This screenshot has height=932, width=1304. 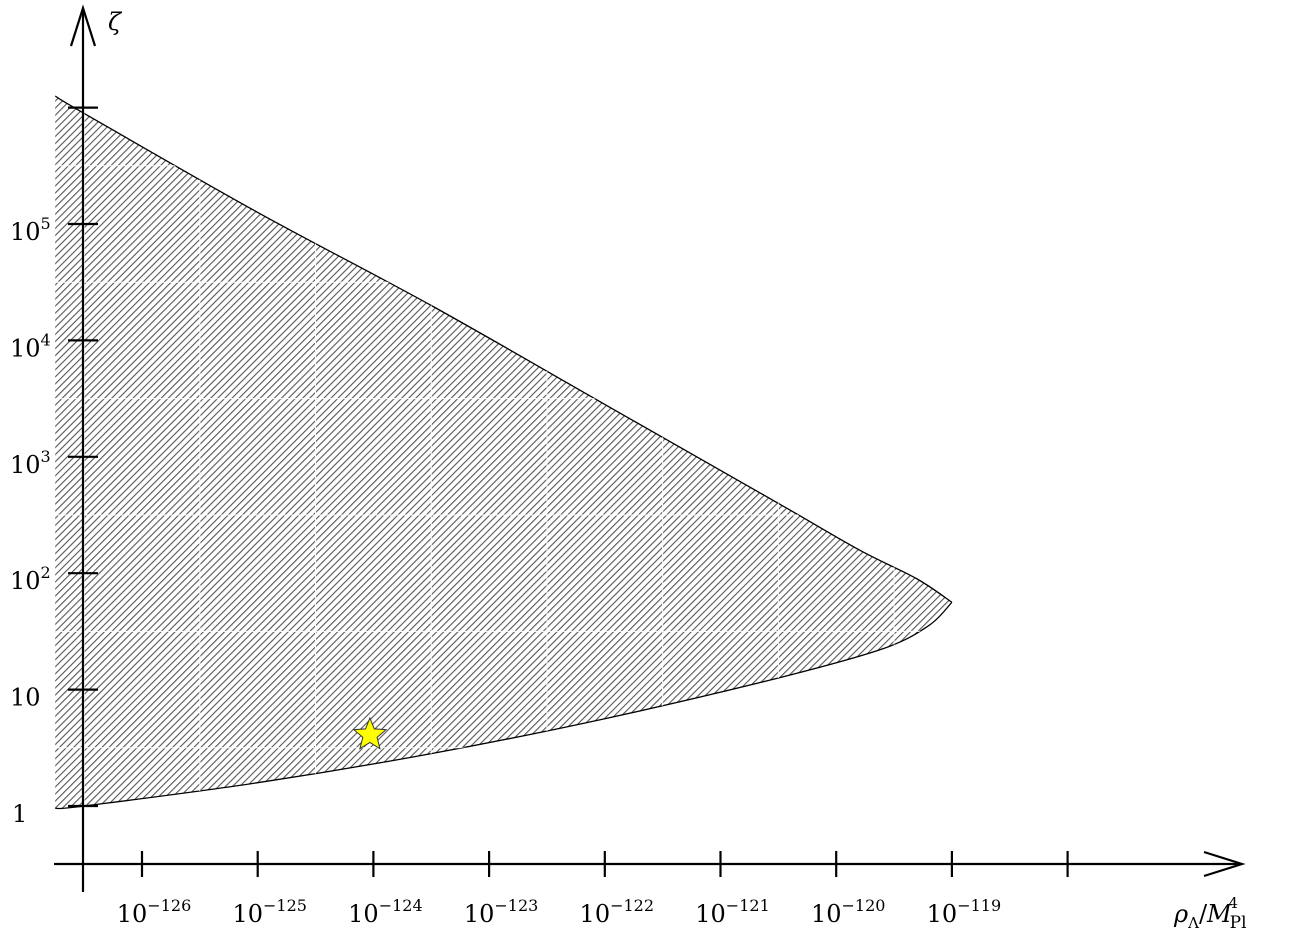 What do you see at coordinates (848, 912) in the screenshot?
I see `x-tick-label: 10−120` at bounding box center [848, 912].